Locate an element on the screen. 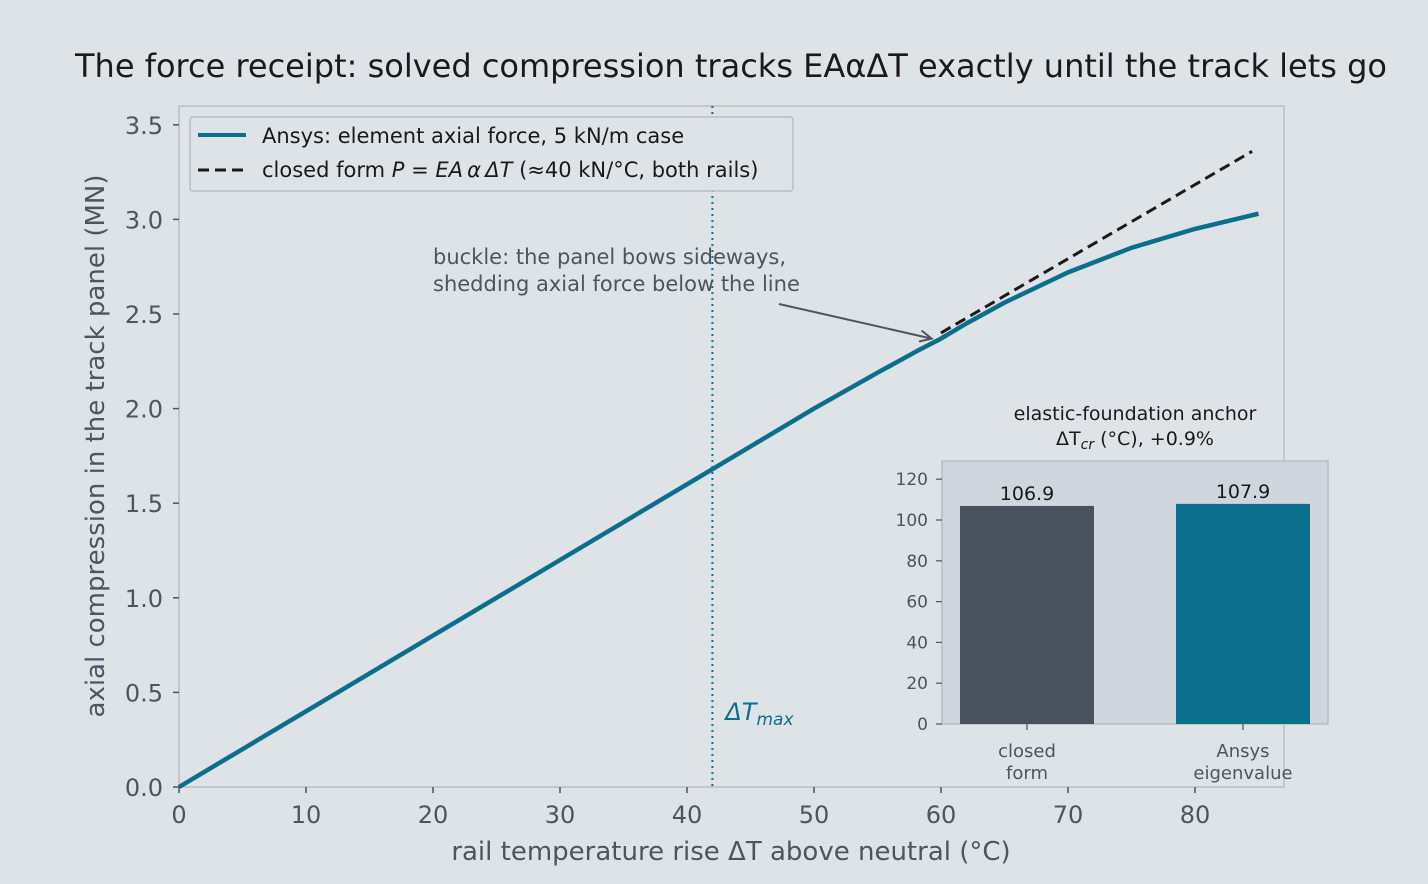 The width and height of the screenshot is (1428, 884). series-closed-form-line is located at coordinates (1096, 242).